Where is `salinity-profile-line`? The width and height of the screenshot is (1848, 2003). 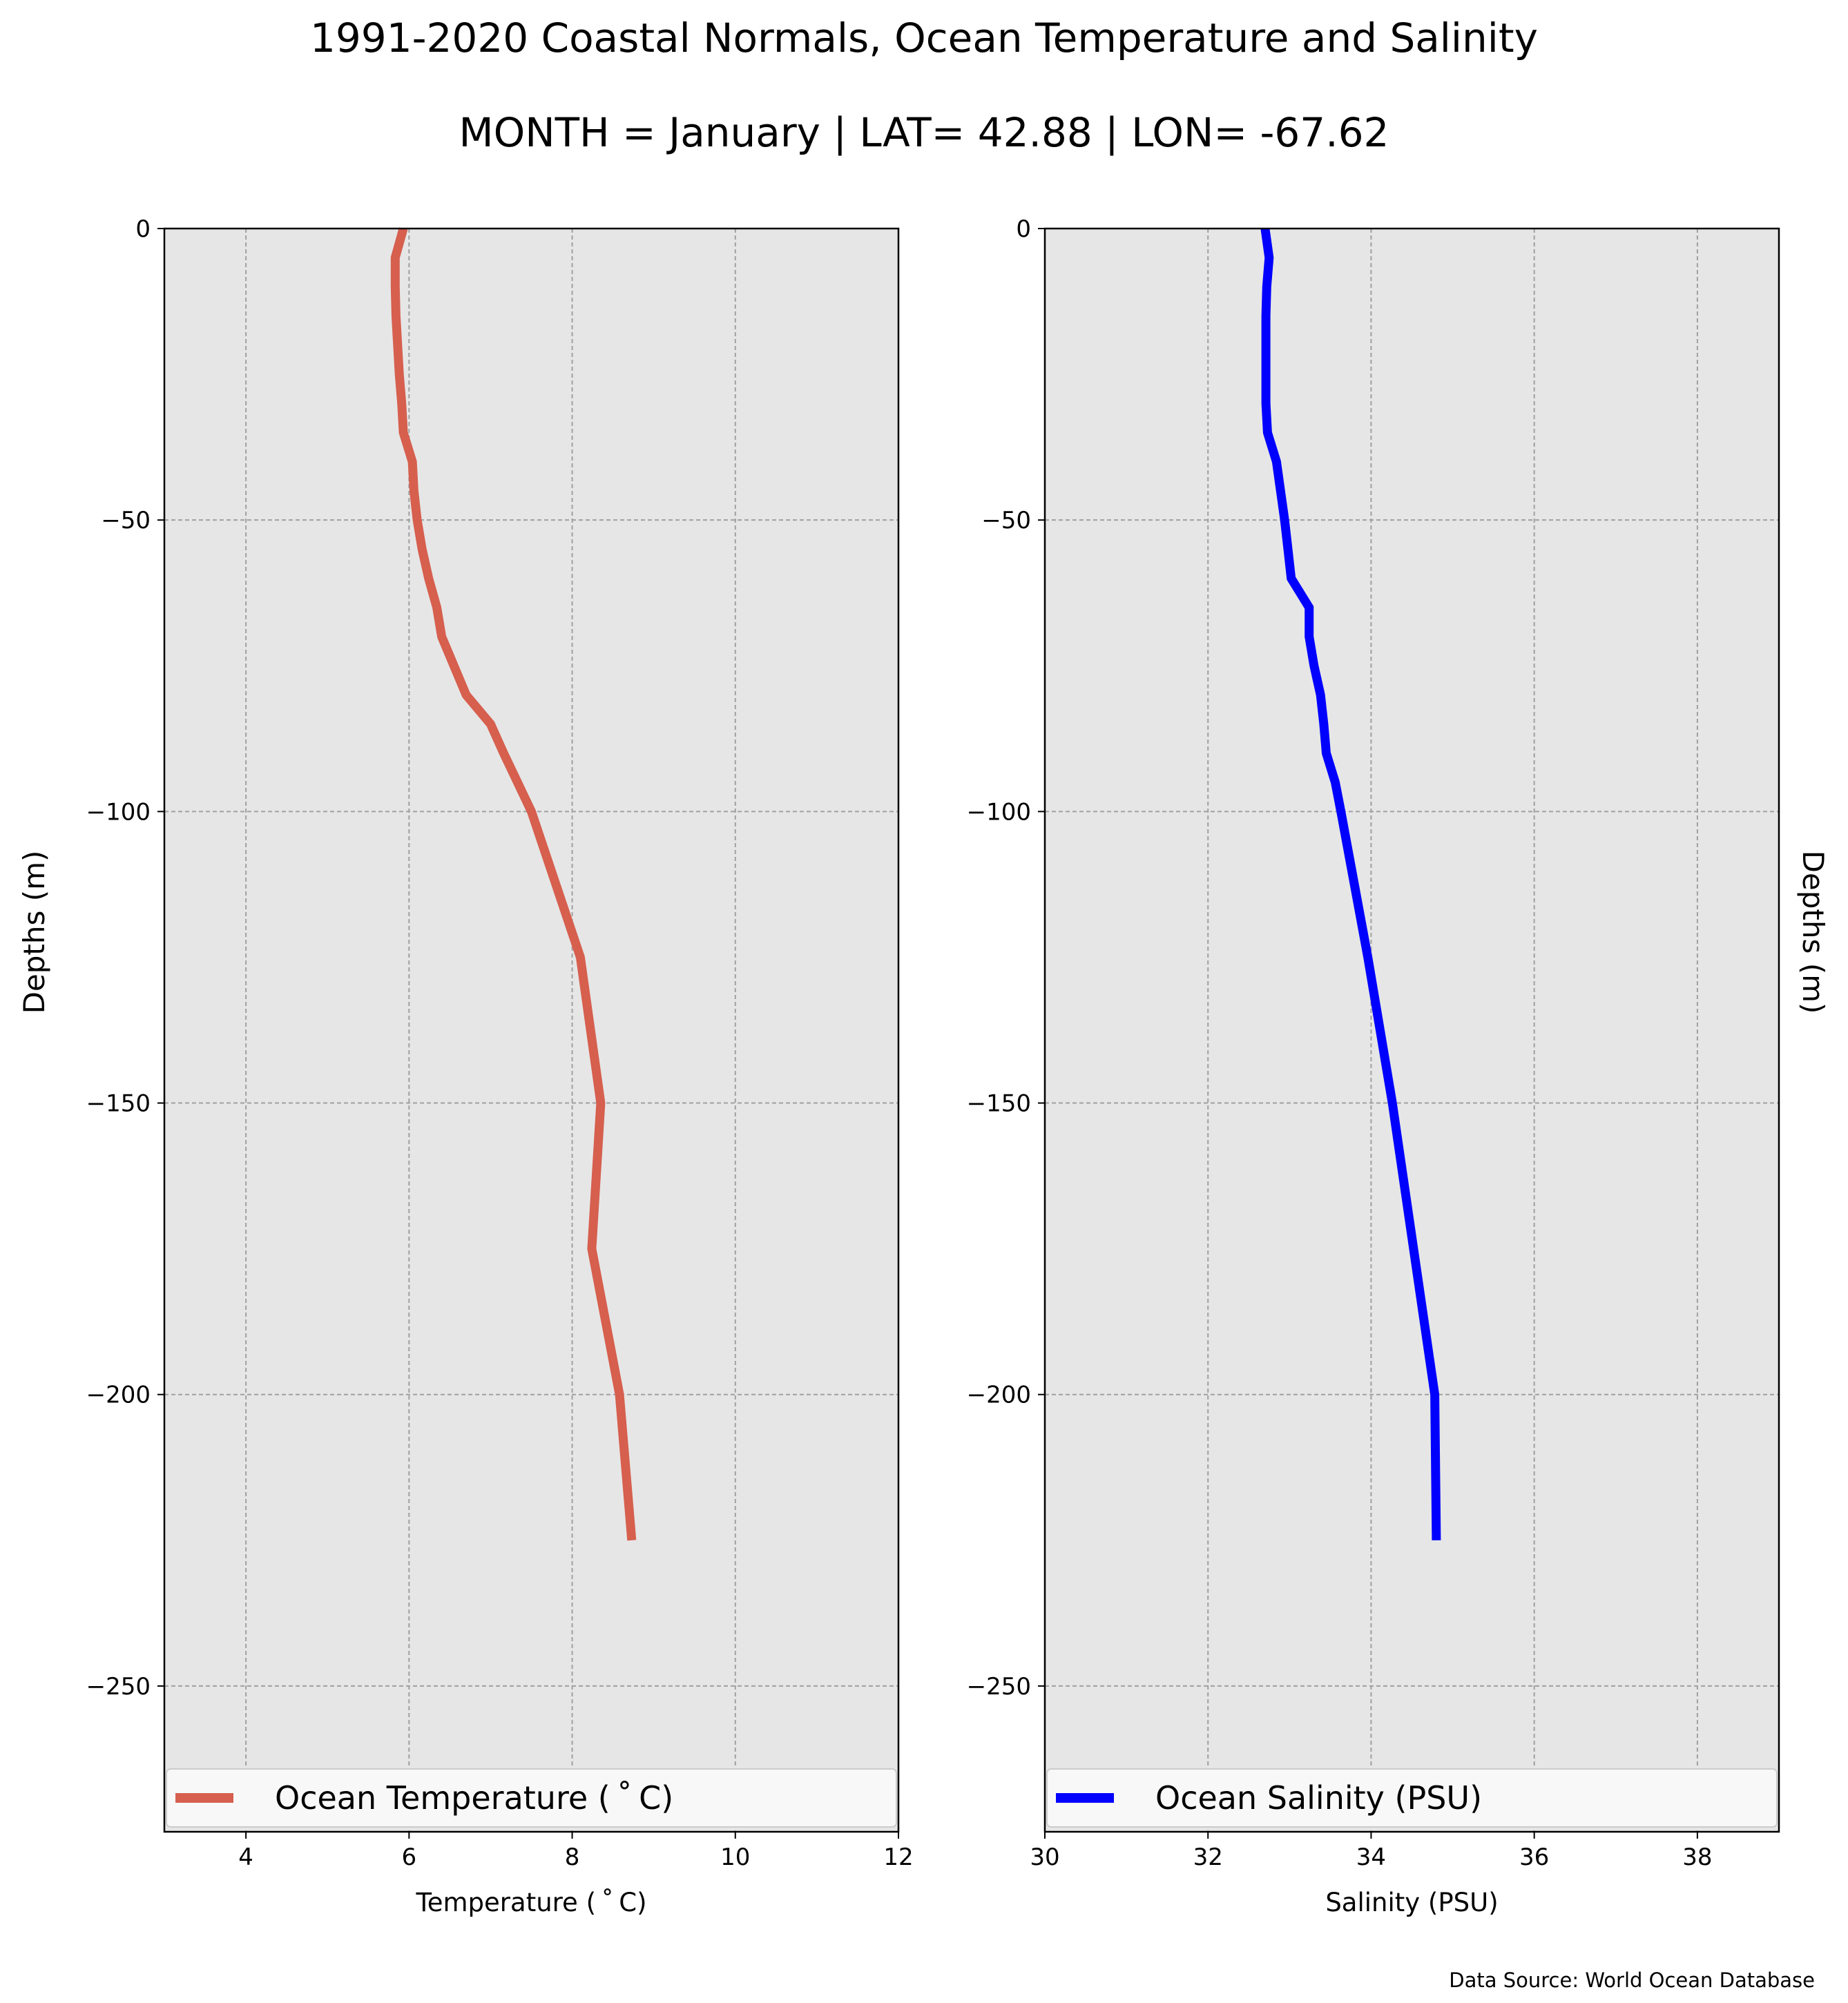
salinity-profile-line is located at coordinates (1350, 884).